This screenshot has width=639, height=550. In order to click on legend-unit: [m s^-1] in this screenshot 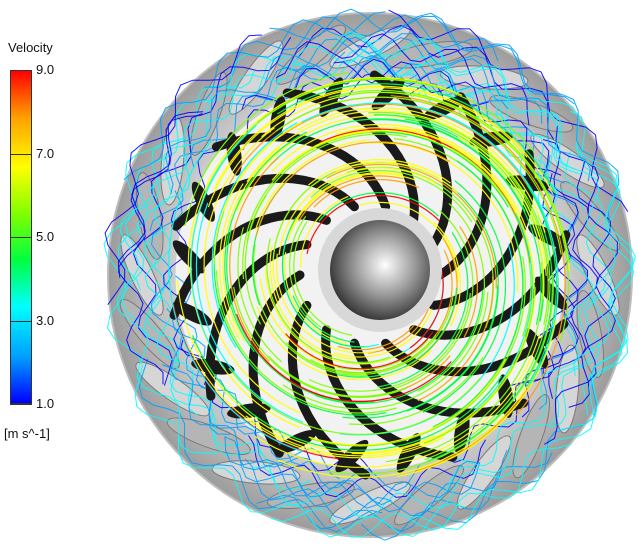, I will do `click(27, 433)`.